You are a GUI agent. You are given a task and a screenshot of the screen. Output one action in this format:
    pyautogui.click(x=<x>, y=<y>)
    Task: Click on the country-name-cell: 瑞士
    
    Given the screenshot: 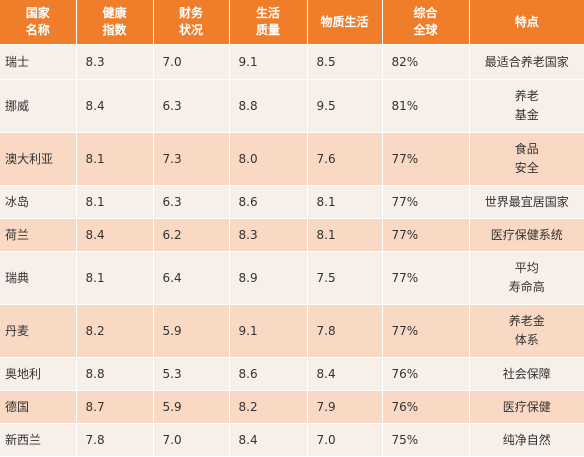 What is the action you would take?
    pyautogui.click(x=38, y=62)
    